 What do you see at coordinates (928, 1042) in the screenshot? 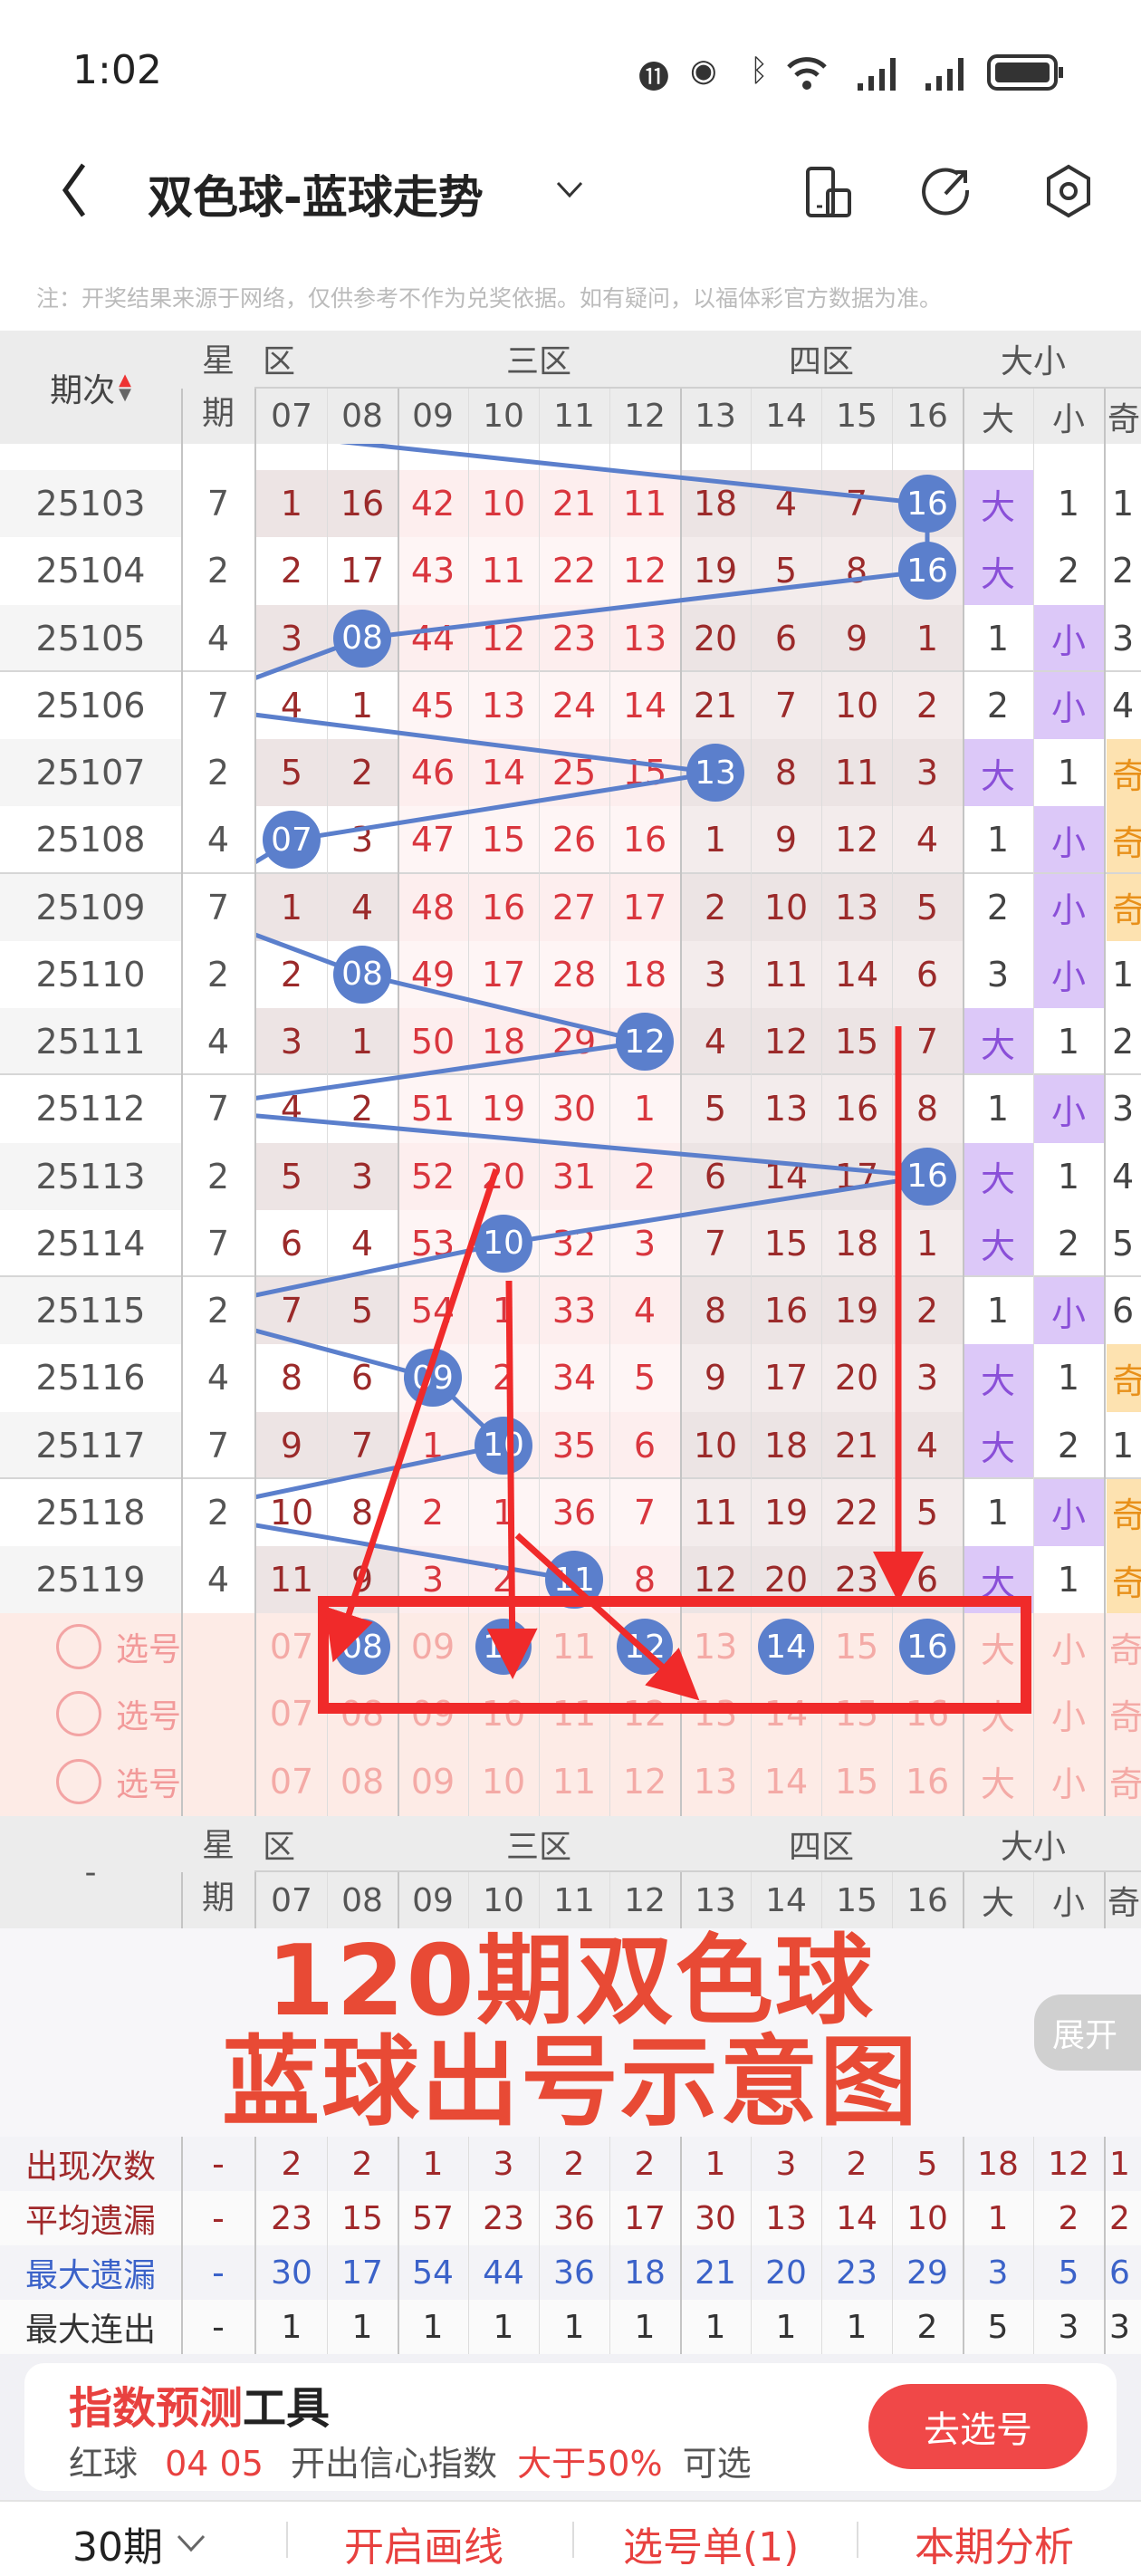
I see `miss-cell: 7` at bounding box center [928, 1042].